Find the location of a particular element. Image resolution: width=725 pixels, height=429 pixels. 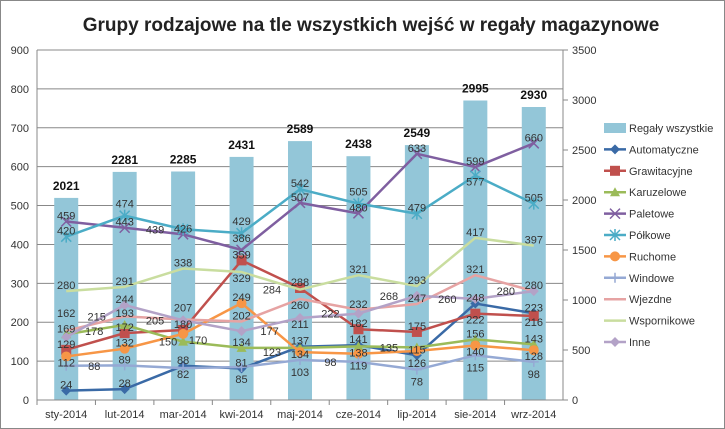

line-data-label: 89 is located at coordinates (125, 360).